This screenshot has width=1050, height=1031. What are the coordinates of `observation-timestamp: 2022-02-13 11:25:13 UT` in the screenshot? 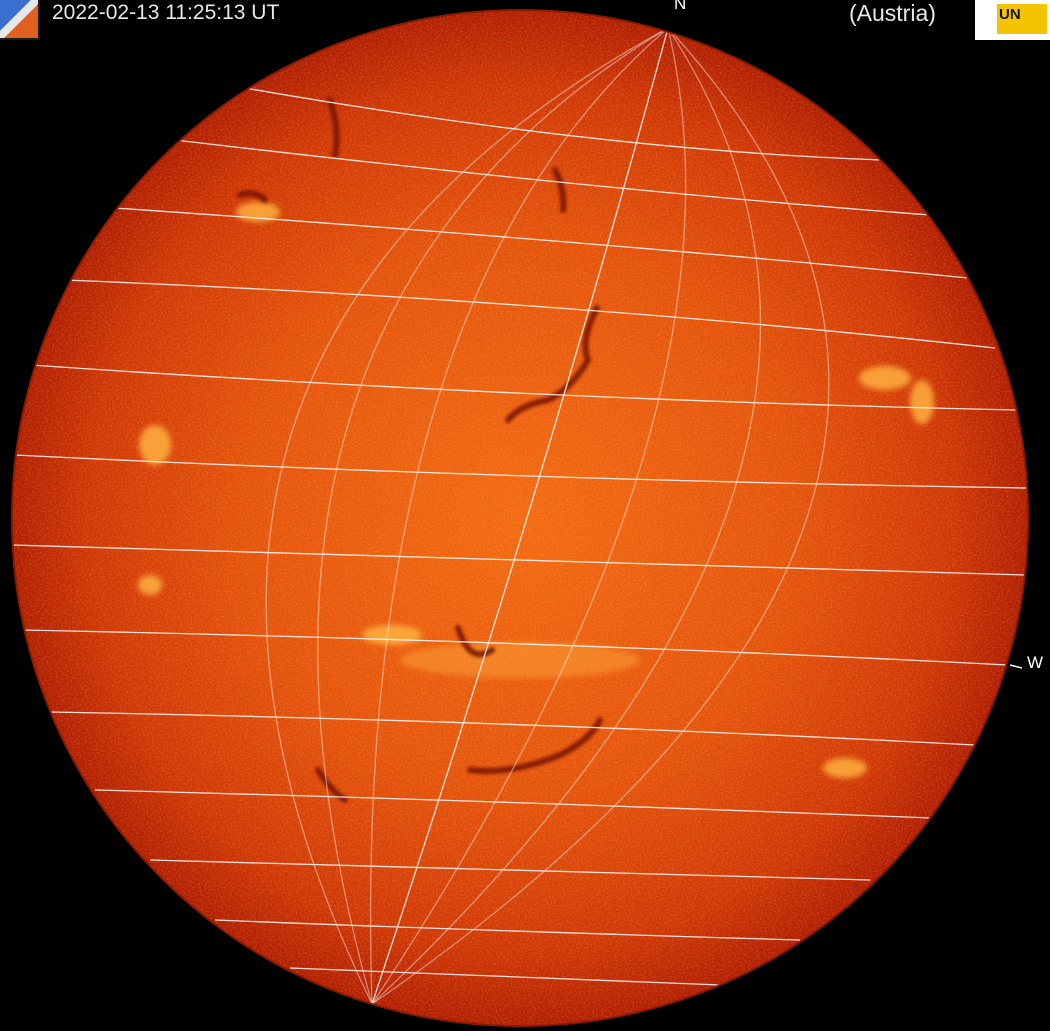 It's located at (166, 12).